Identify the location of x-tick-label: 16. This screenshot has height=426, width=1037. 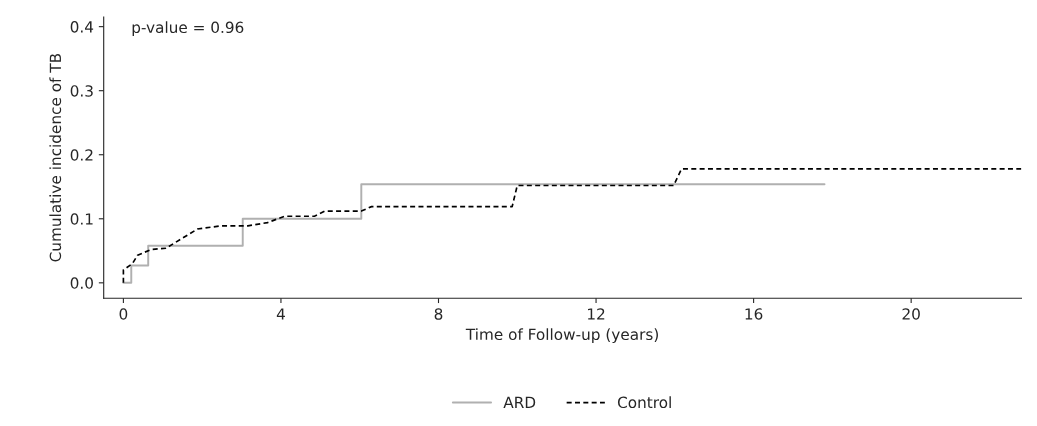
(754, 314).